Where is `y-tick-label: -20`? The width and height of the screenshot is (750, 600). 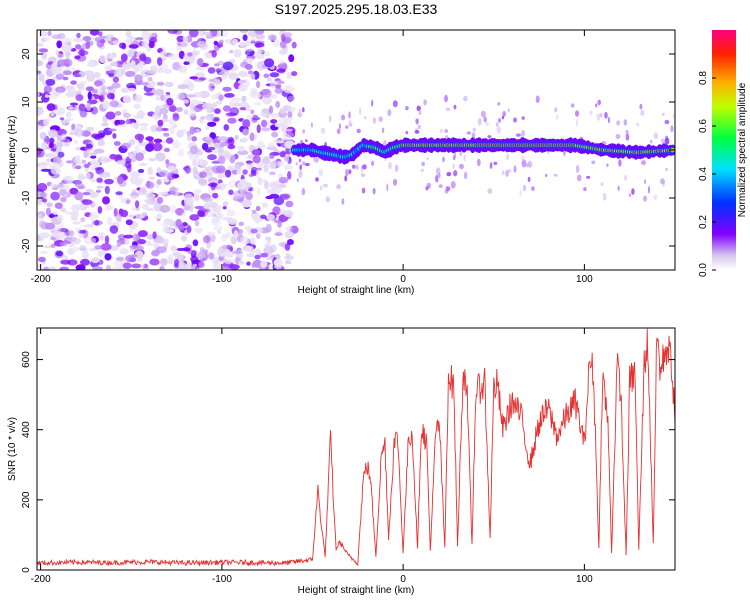 y-tick-label: -20 is located at coordinates (26, 245).